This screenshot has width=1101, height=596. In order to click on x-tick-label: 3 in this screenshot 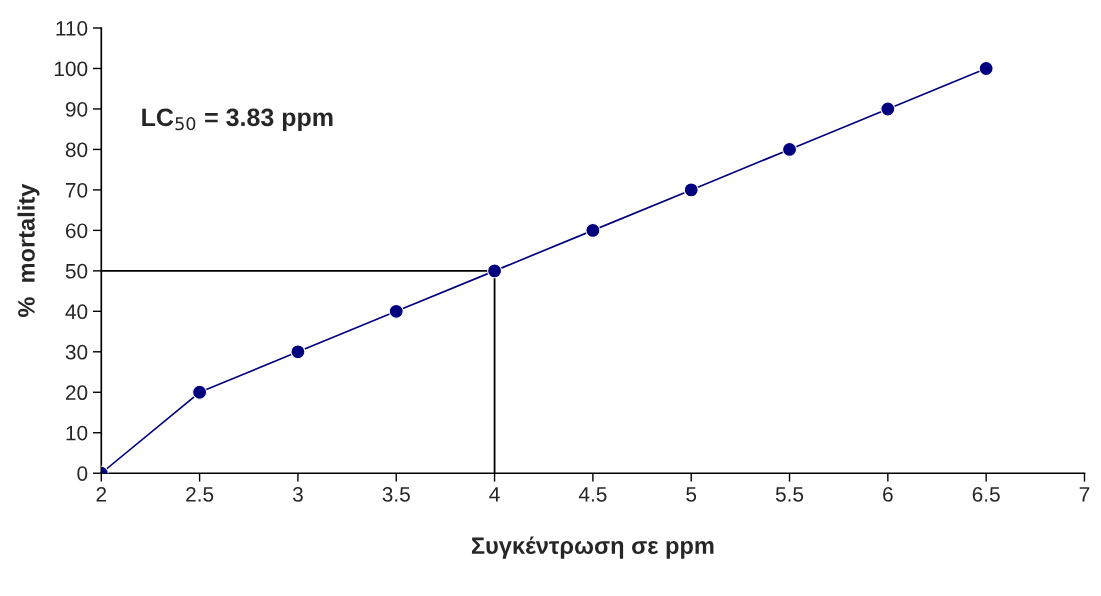, I will do `click(297, 494)`.